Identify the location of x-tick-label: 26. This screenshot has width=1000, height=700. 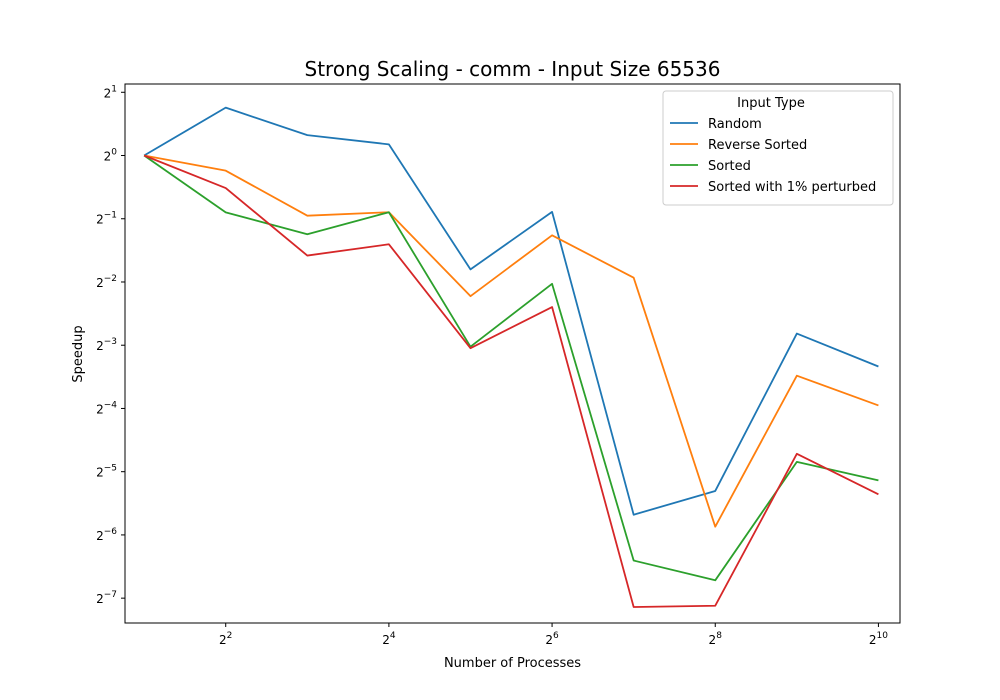
(552, 639).